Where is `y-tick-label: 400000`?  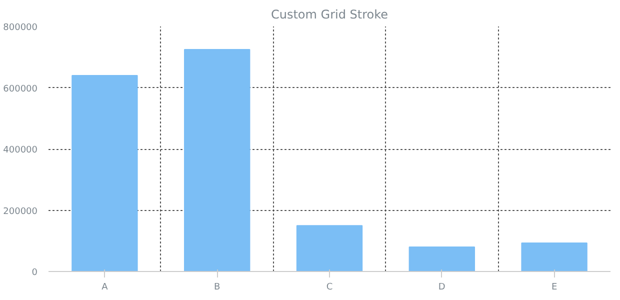
y-tick-label: 400000 is located at coordinates (20, 151).